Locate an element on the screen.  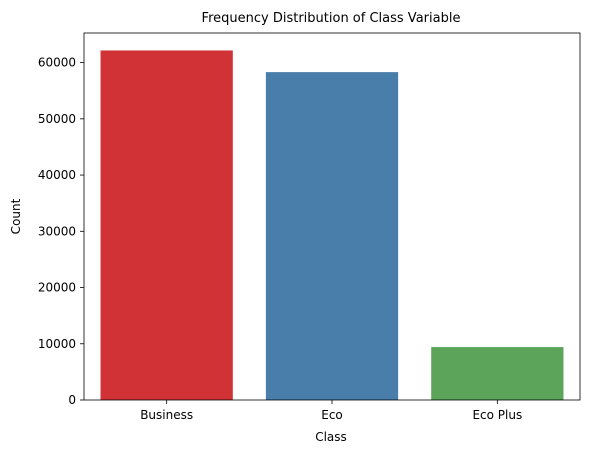
y-axis-label: Count is located at coordinates (16, 216).